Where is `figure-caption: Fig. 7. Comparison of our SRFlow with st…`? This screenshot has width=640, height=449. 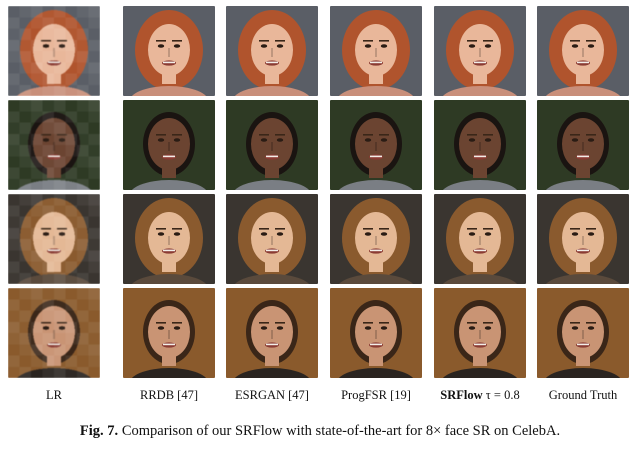 figure-caption: Fig. 7. Comparison of our SRFlow with st… is located at coordinates (320, 431).